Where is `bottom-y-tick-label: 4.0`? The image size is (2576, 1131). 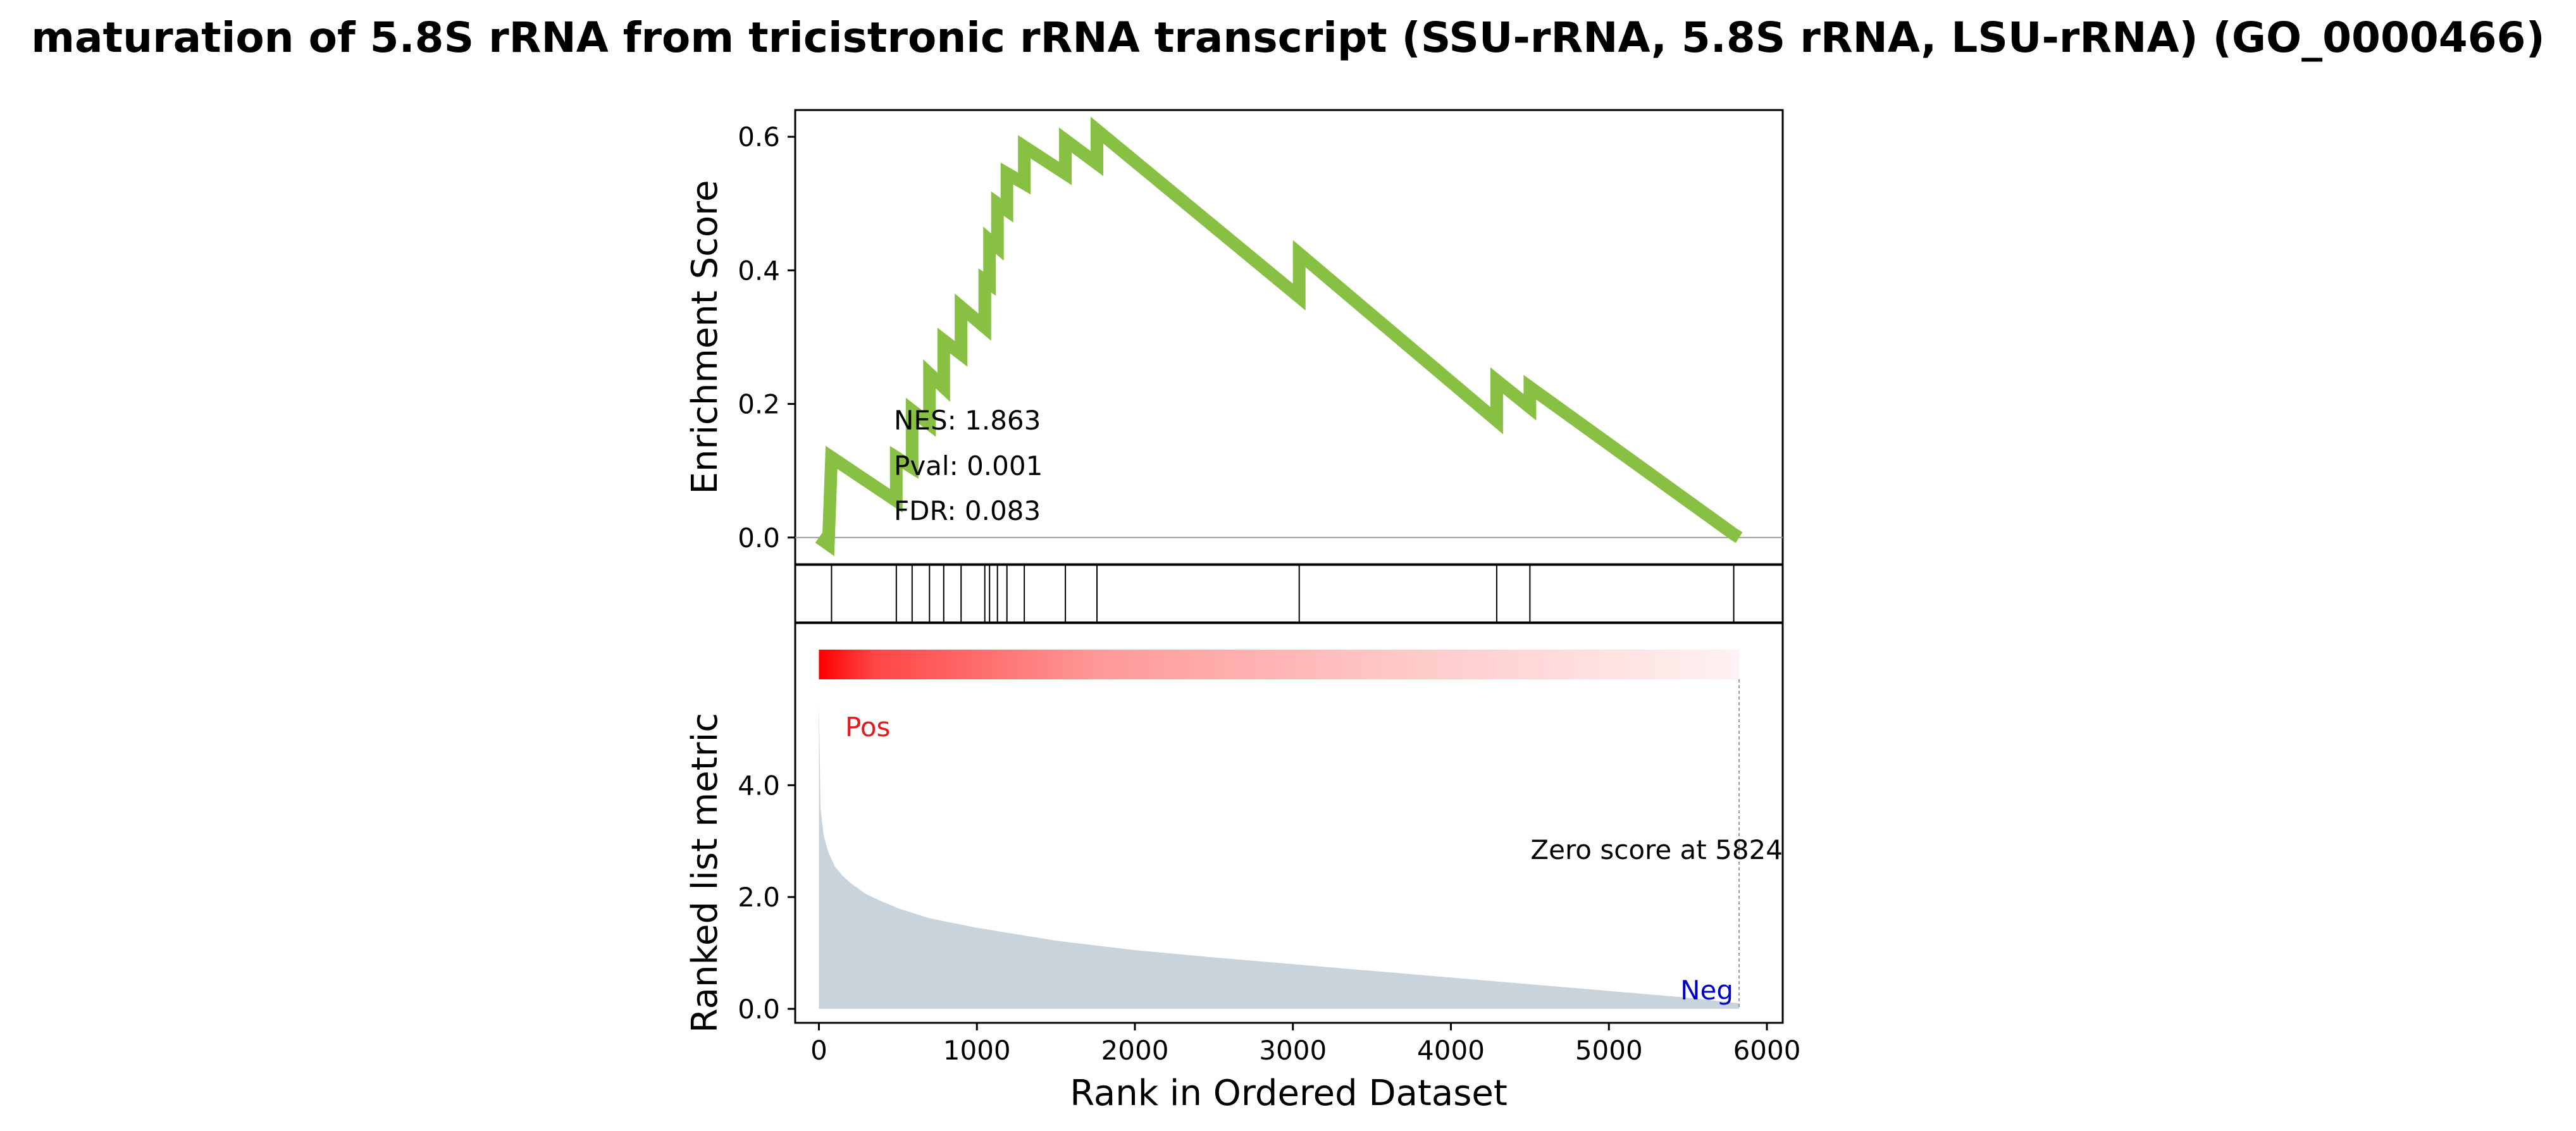 bottom-y-tick-label: 4.0 is located at coordinates (759, 785).